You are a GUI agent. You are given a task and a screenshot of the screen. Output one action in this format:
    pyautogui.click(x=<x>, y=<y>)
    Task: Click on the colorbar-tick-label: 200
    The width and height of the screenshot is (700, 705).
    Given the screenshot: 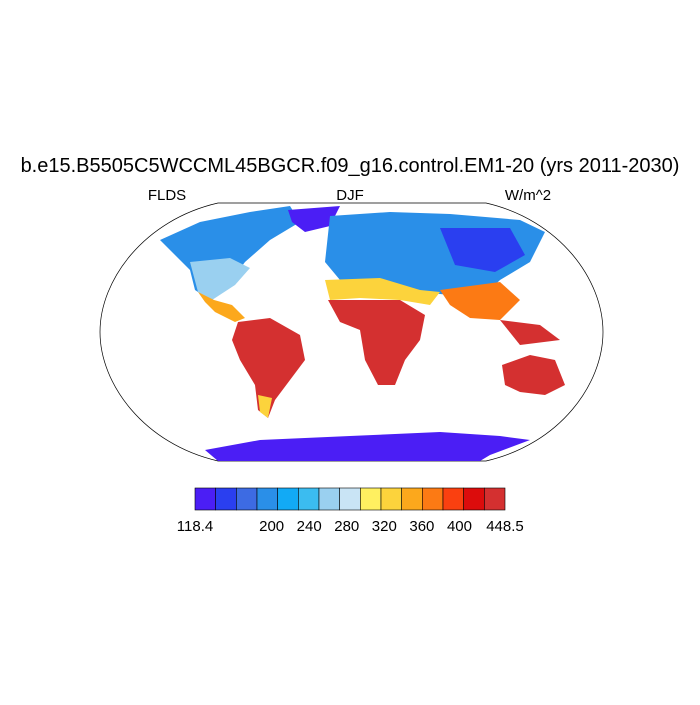 What is the action you would take?
    pyautogui.click(x=271, y=526)
    